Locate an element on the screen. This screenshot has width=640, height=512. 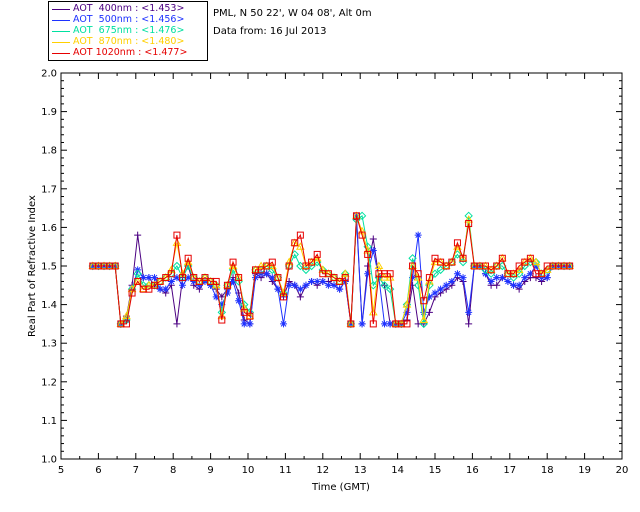
y-tick-label: 1.2 is located at coordinates (49, 382).